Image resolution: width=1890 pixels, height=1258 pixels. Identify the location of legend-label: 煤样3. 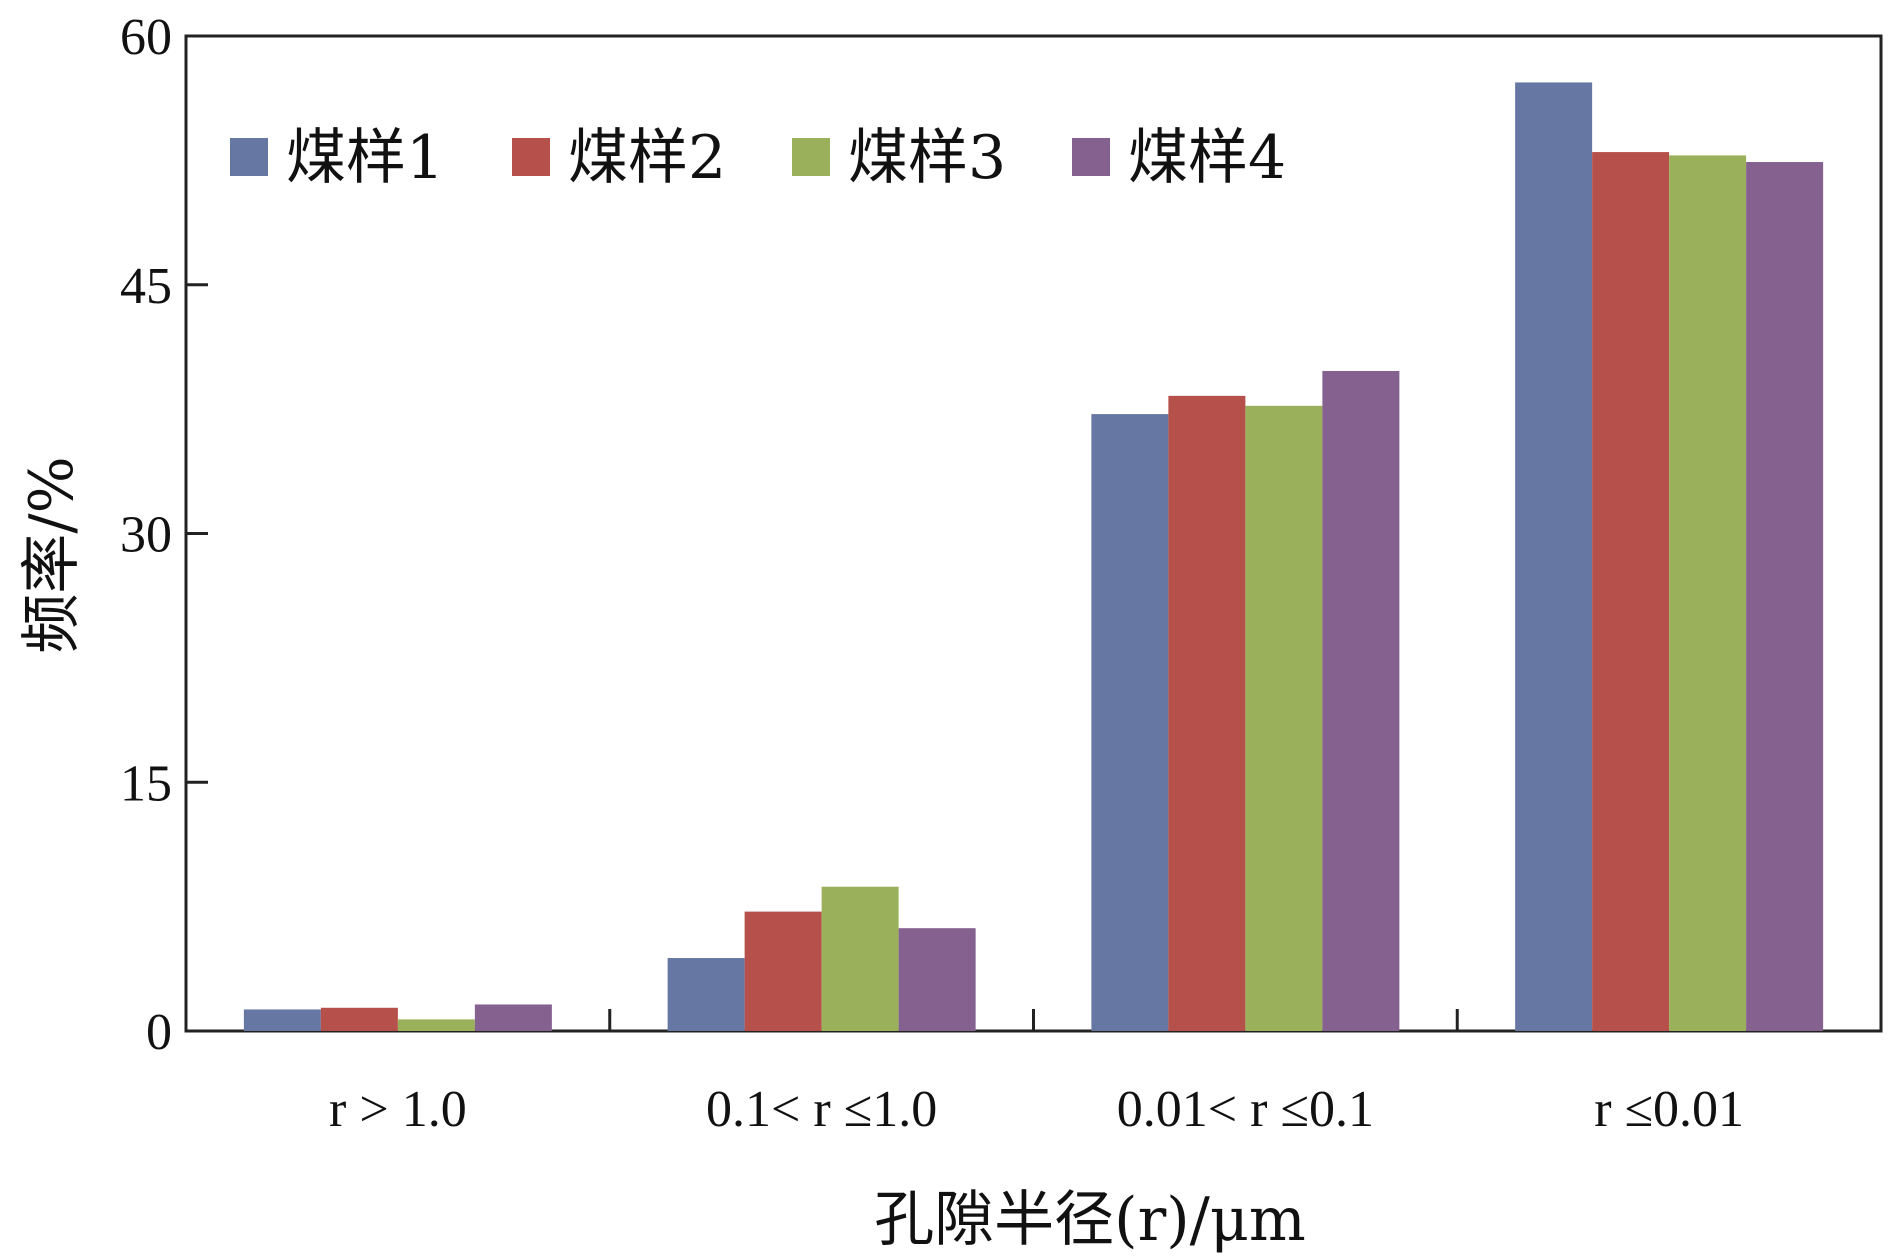
(927, 158).